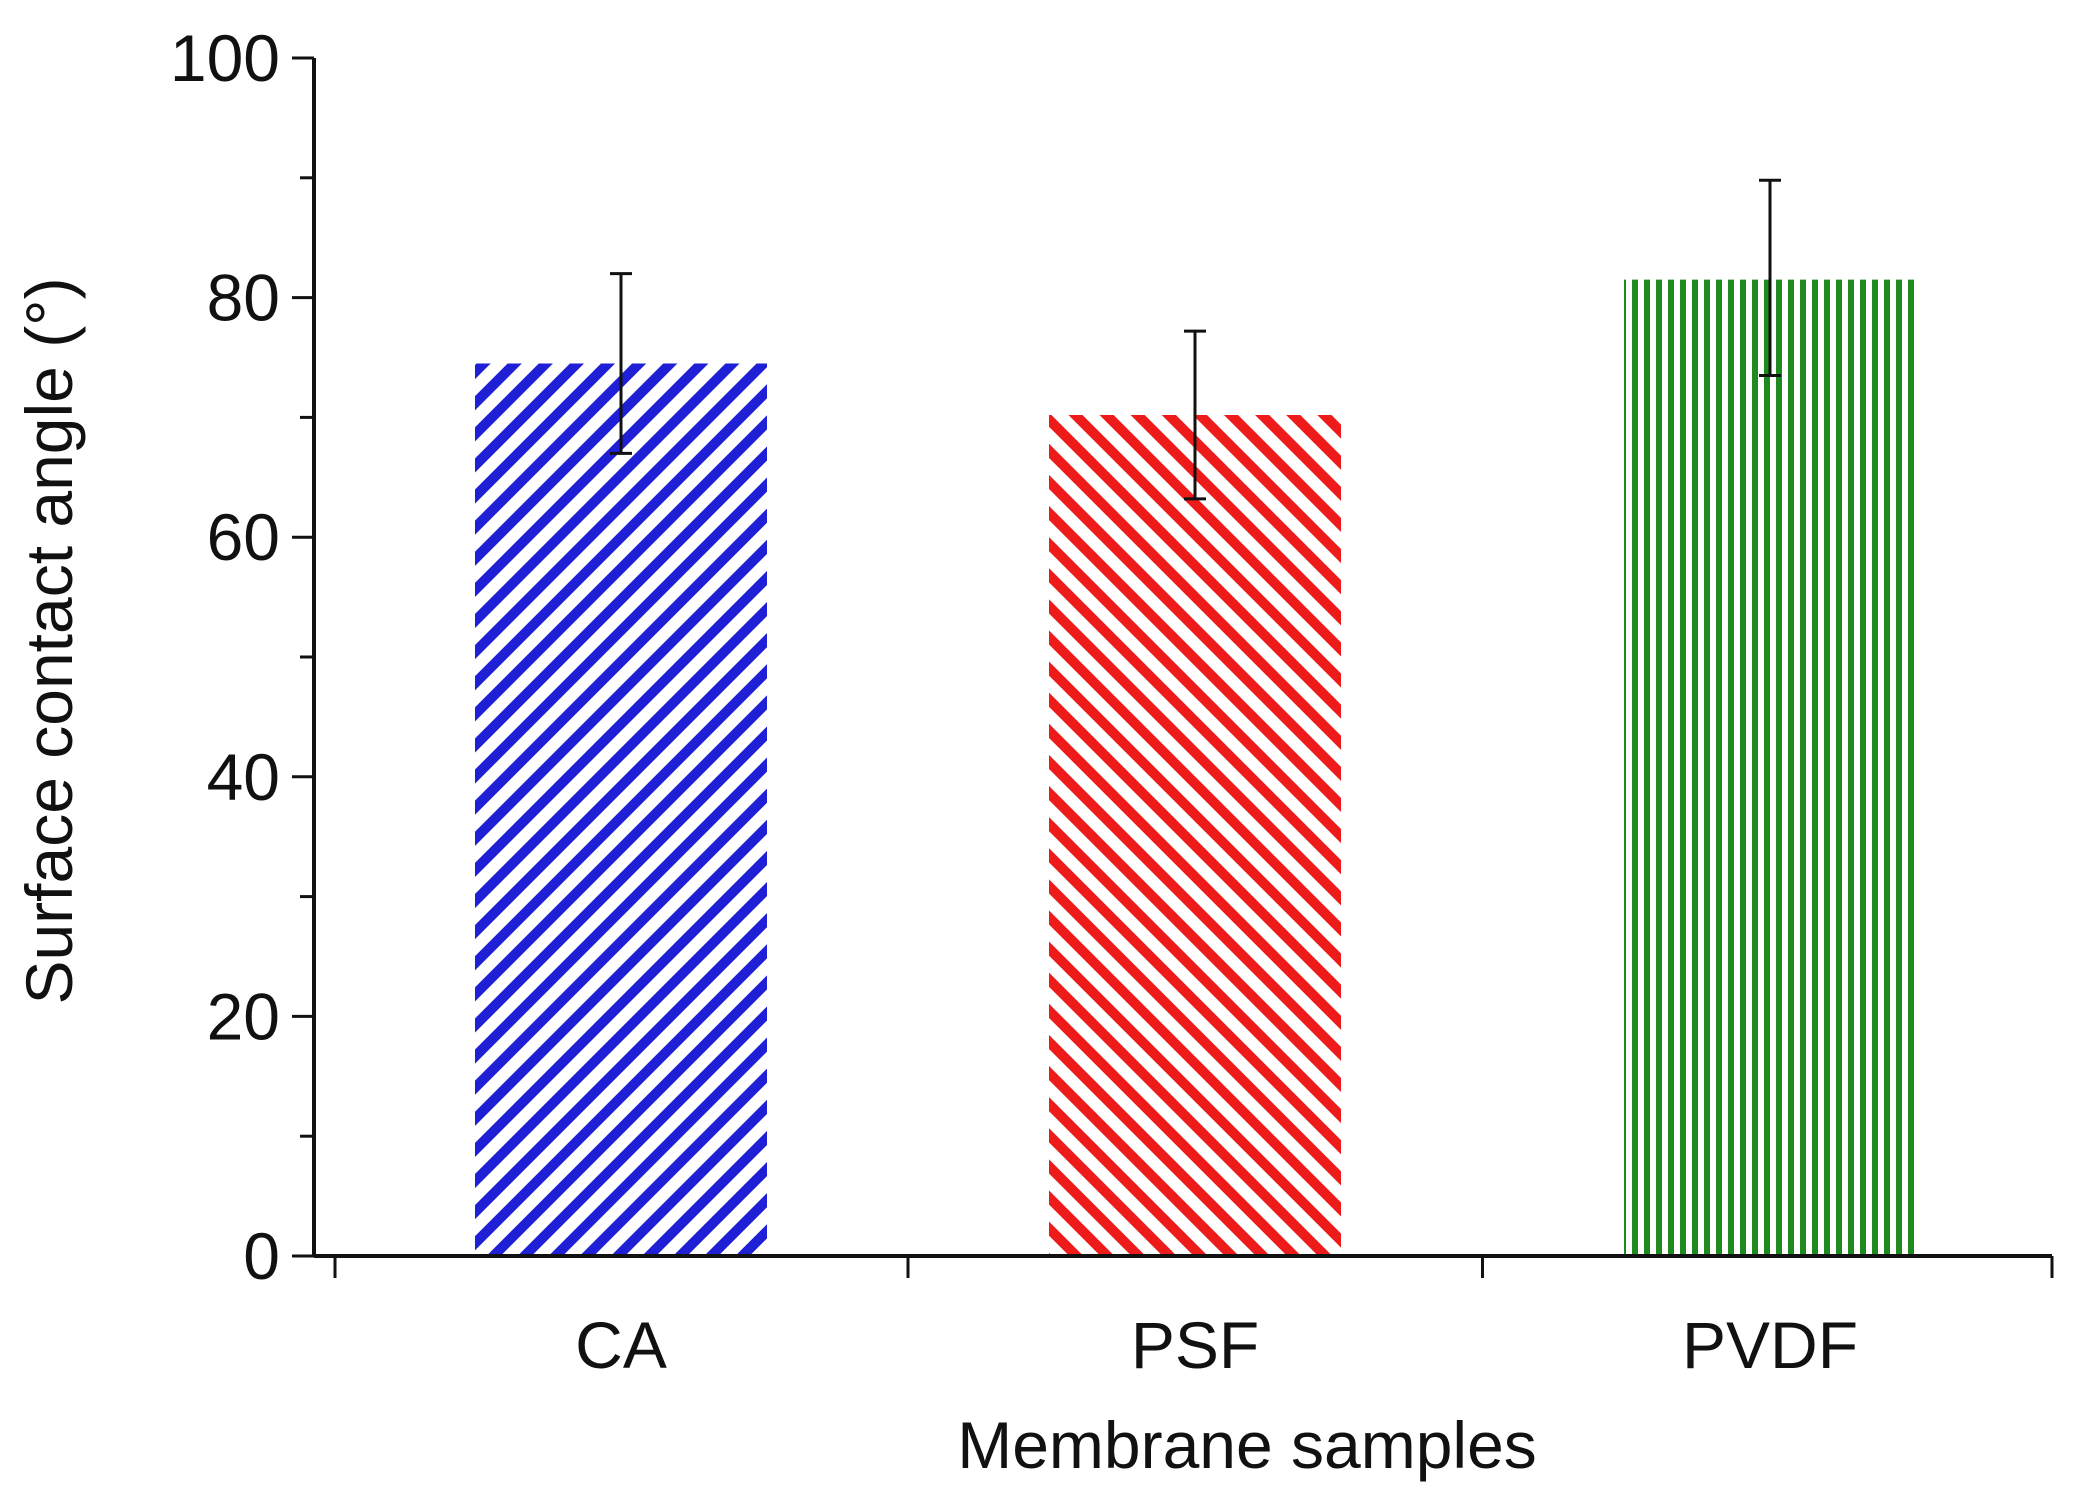 This screenshot has height=1510, width=2091. Describe the element at coordinates (243, 537) in the screenshot. I see `y-tick-label: 60` at that location.